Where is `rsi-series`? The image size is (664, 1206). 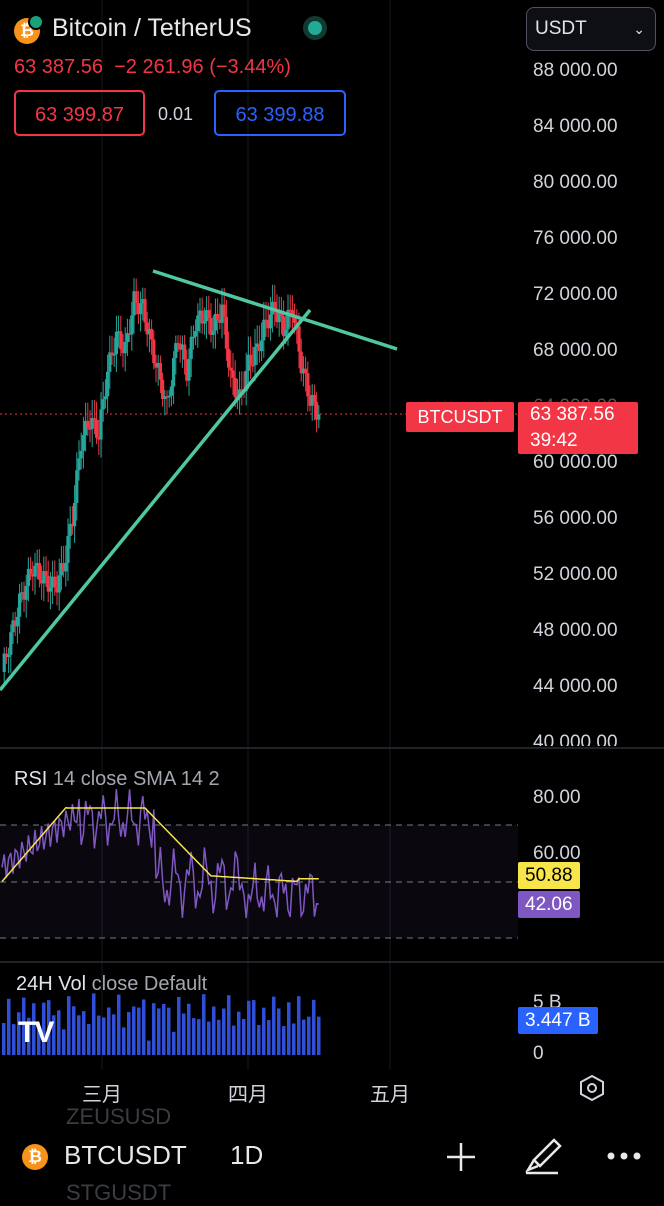
rsi-series is located at coordinates (160, 853).